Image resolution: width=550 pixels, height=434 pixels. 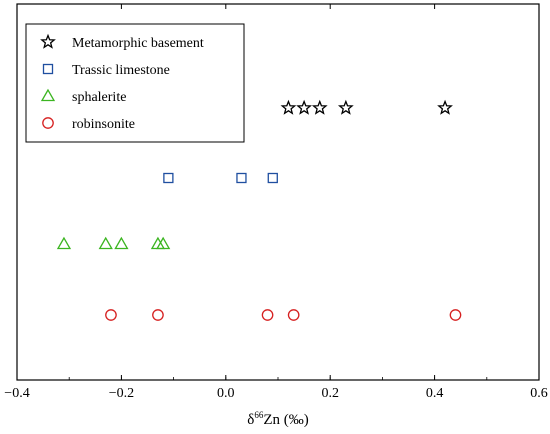 What do you see at coordinates (121, 70) in the screenshot?
I see `legend-label: Trassic limestone` at bounding box center [121, 70].